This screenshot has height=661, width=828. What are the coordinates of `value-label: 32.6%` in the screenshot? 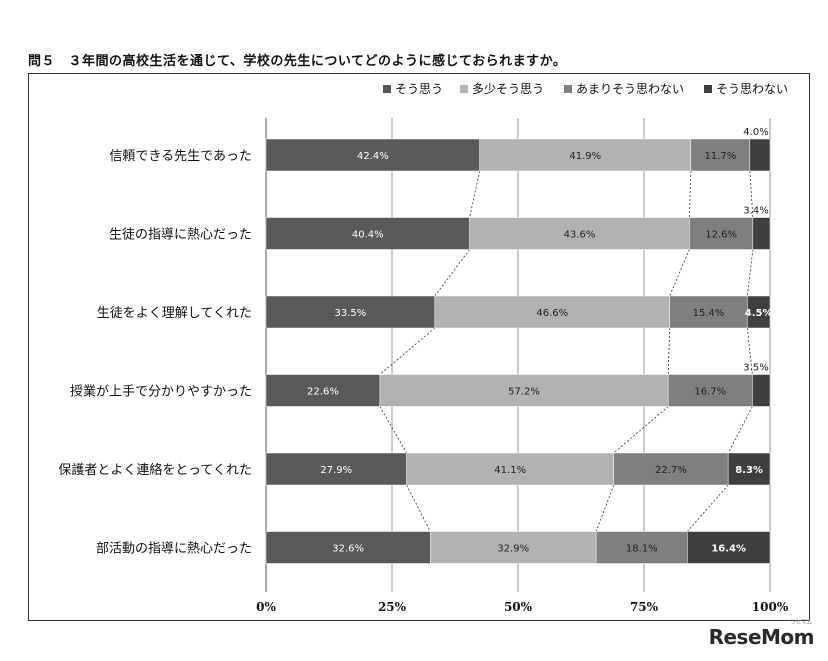 It's located at (348, 549).